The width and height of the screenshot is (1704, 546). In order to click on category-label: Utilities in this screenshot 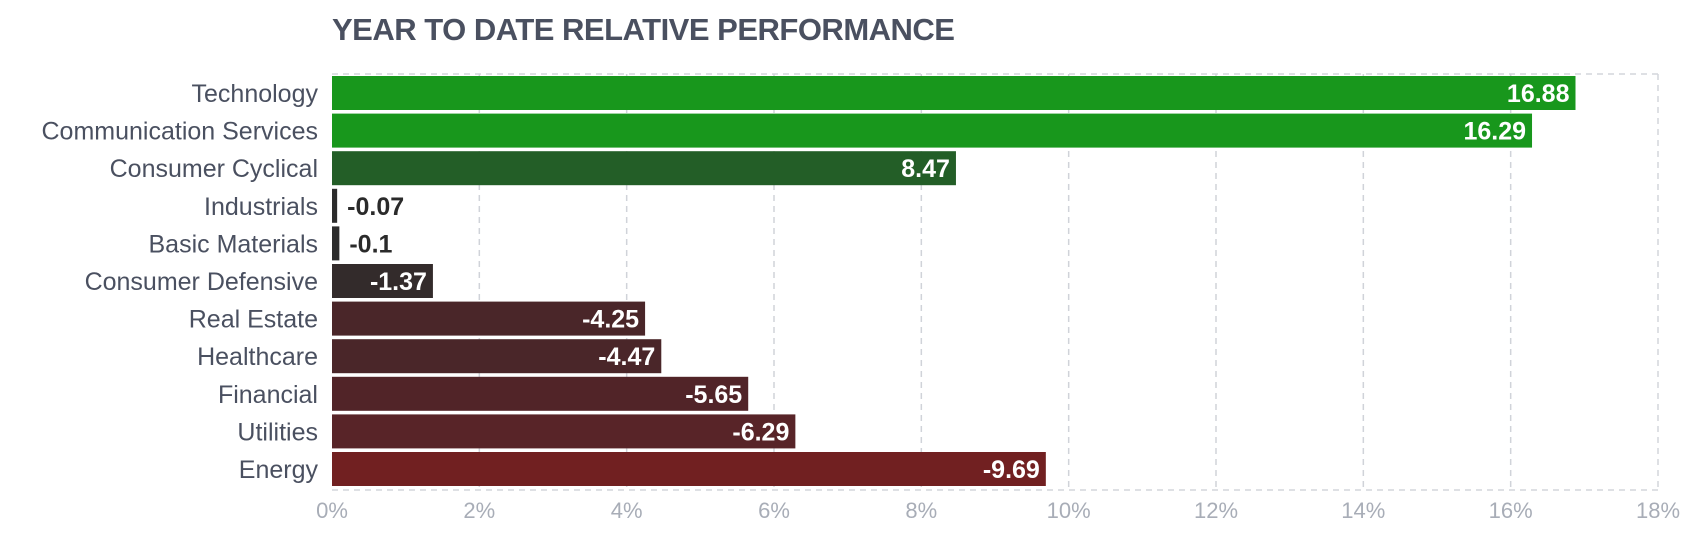, I will do `click(277, 432)`.